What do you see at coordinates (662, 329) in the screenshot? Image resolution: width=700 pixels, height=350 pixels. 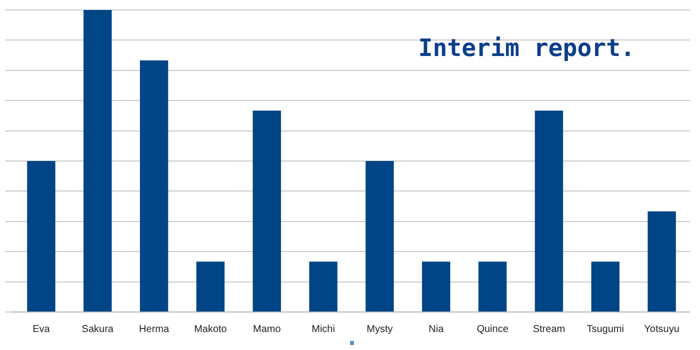 I see `x-tick-label: Yotsuyu` at bounding box center [662, 329].